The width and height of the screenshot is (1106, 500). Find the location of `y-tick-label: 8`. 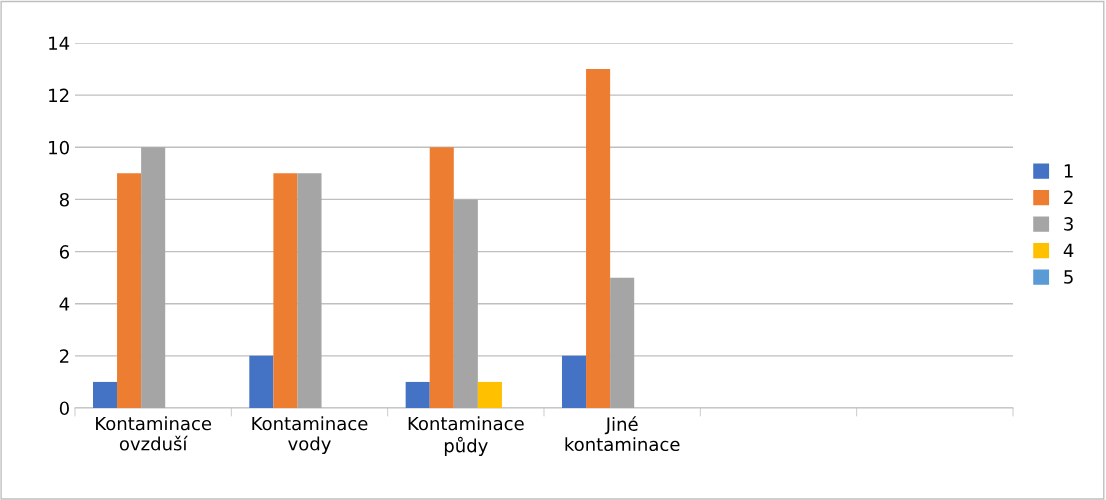

y-tick-label: 8 is located at coordinates (64, 199).